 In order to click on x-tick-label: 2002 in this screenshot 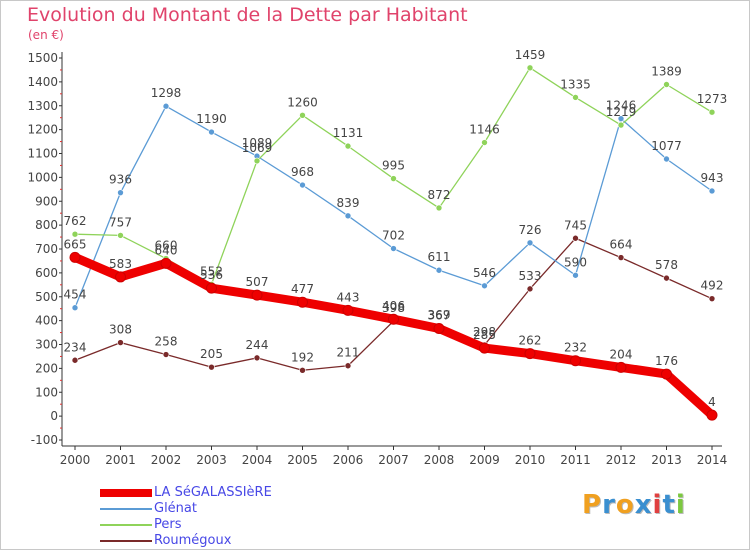, I will do `click(166, 460)`.